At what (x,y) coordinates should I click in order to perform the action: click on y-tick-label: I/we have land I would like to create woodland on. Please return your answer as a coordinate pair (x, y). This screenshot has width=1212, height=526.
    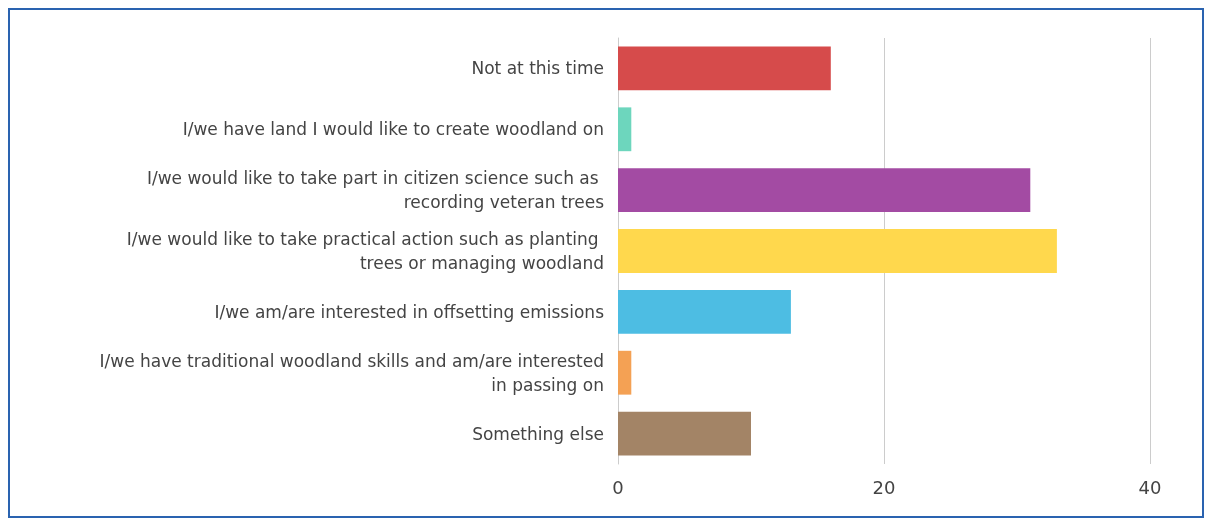
    Looking at the image, I should click on (393, 129).